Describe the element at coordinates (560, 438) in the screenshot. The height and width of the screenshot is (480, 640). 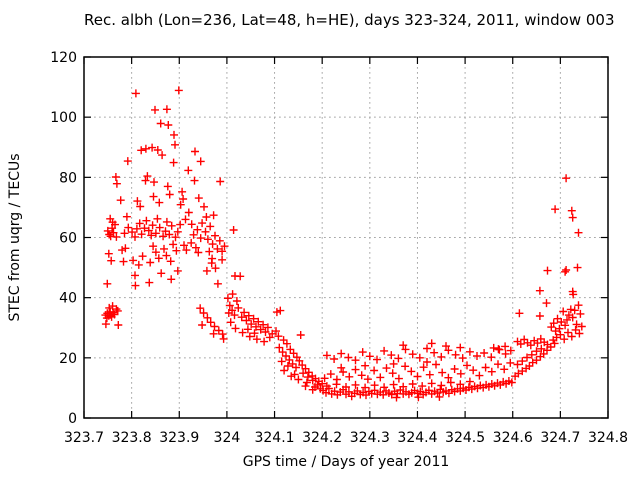
I see `x-tick-label: 324.7` at that location.